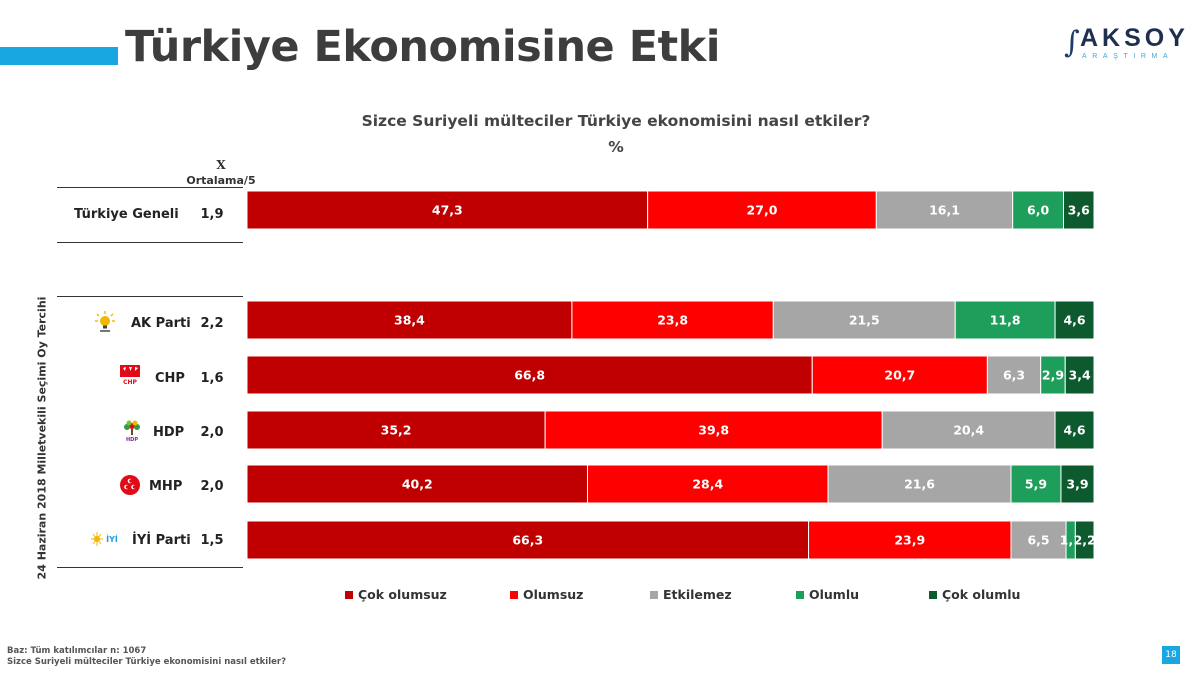  I want to click on logo-main-text: AKSOY, so click(1134, 38).